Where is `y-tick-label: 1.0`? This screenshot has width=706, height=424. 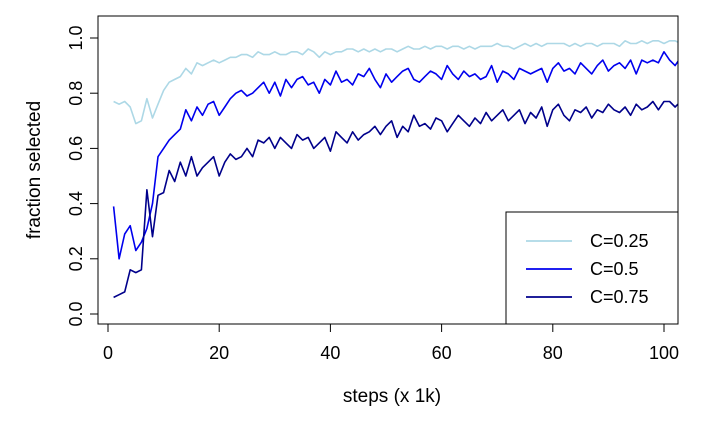 y-tick-label: 1.0 is located at coordinates (76, 37).